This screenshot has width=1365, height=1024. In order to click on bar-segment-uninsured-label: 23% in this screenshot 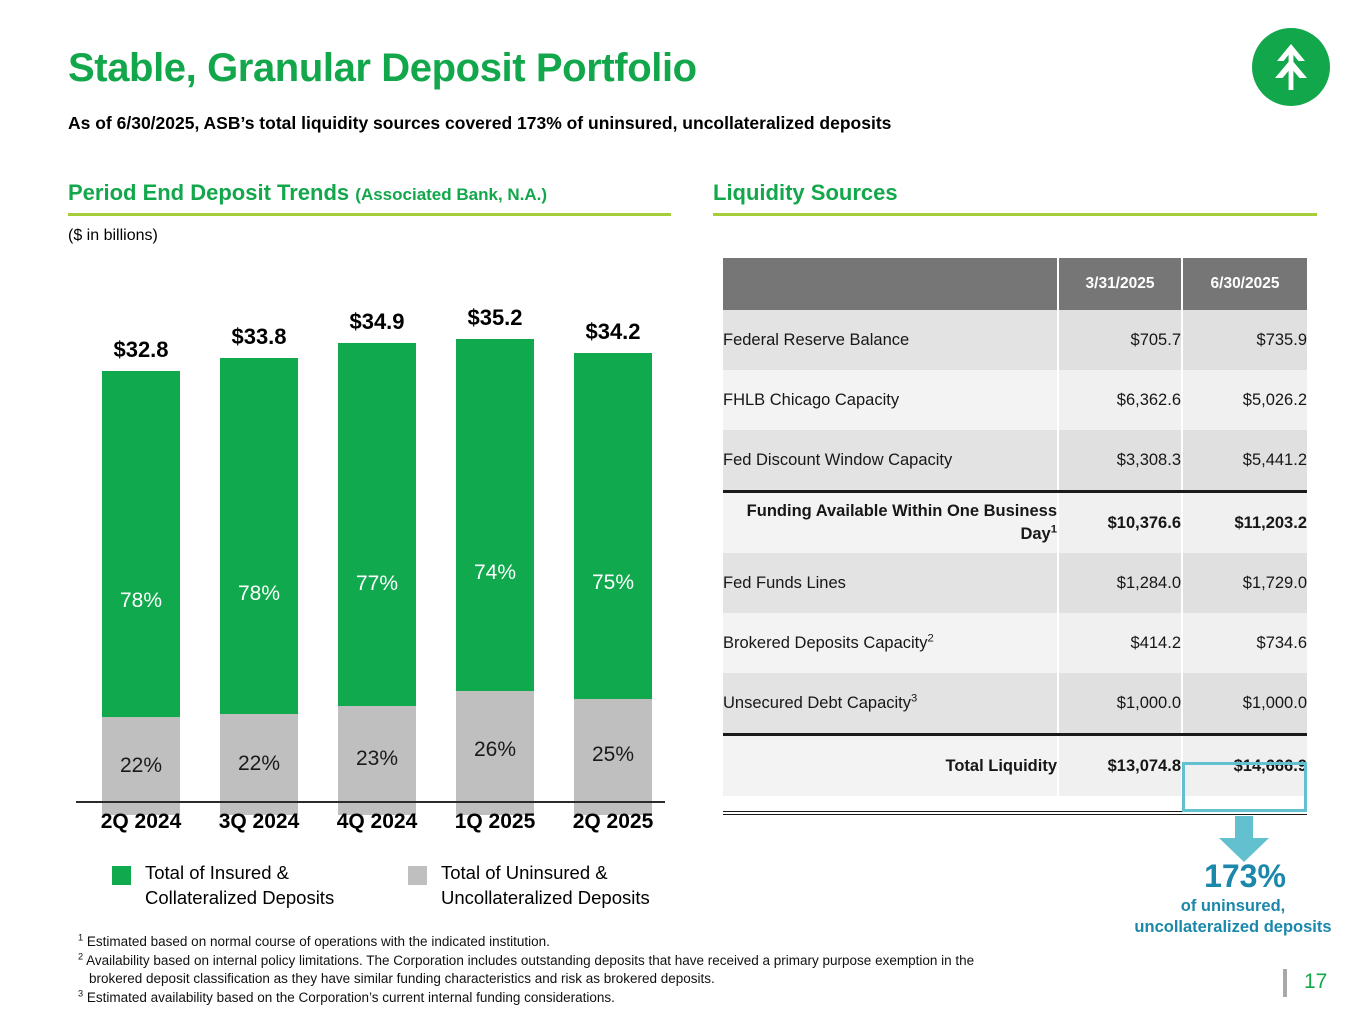, I will do `click(377, 759)`.